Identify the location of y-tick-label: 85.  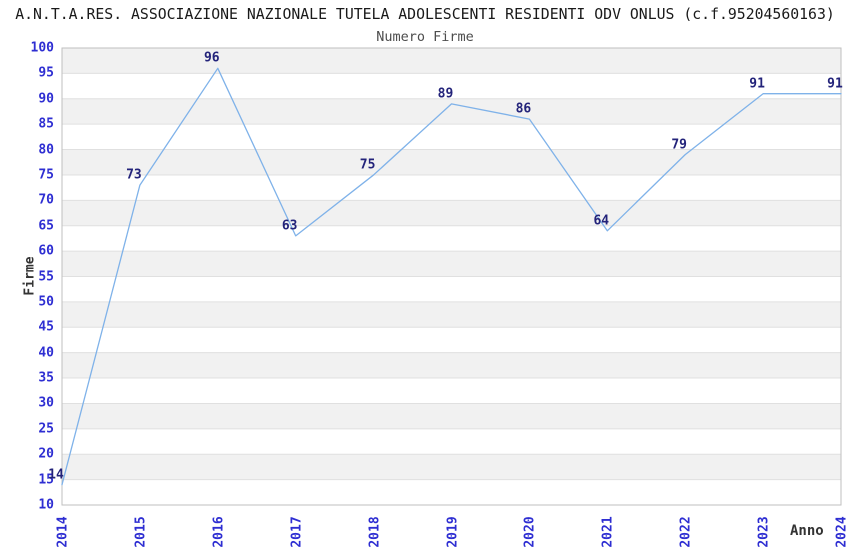
(46, 124).